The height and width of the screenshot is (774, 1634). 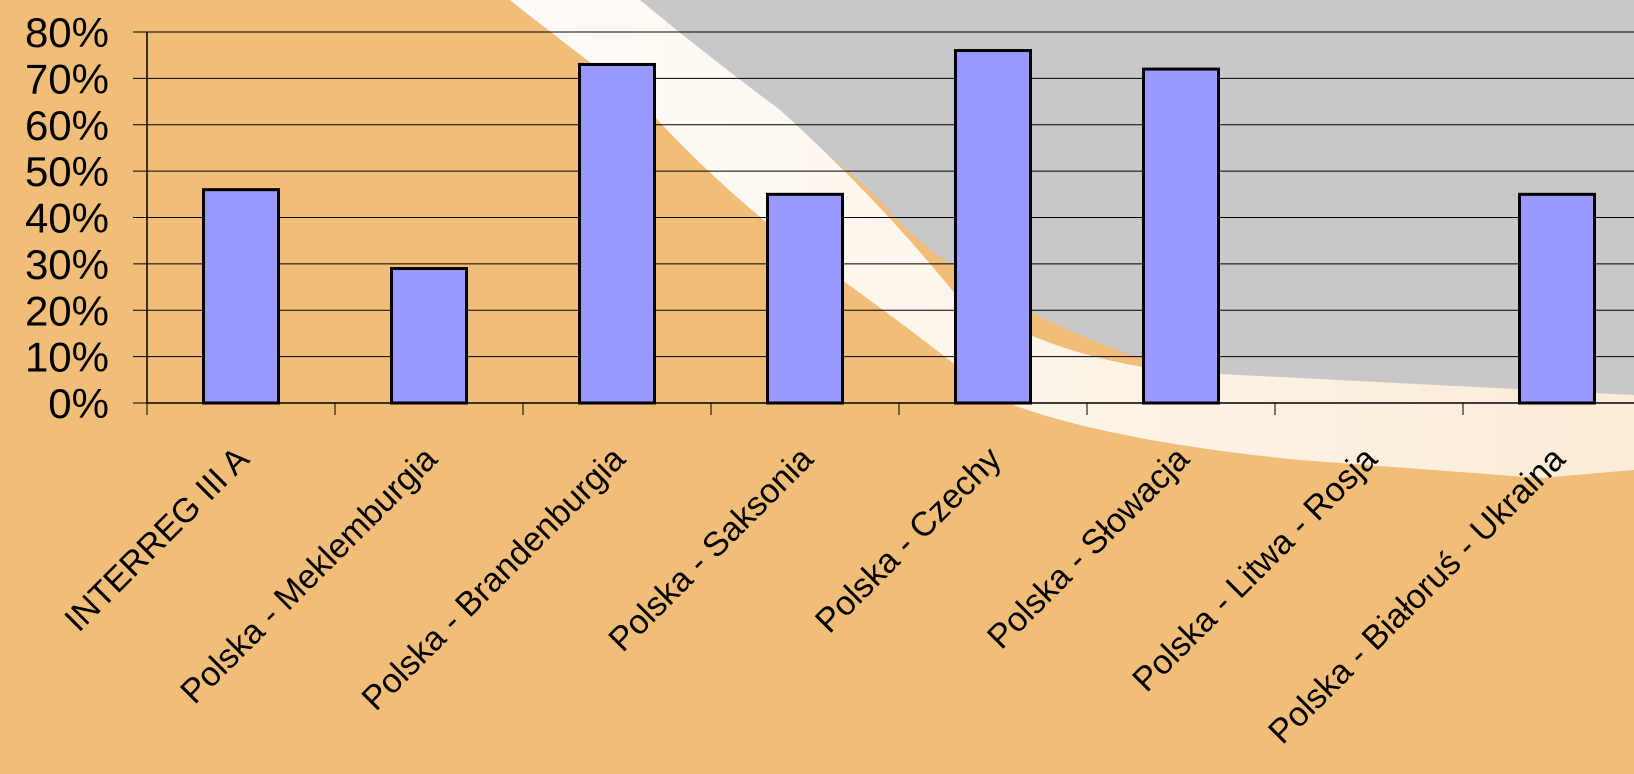 I want to click on y-tick-label: 70%, so click(x=67, y=78).